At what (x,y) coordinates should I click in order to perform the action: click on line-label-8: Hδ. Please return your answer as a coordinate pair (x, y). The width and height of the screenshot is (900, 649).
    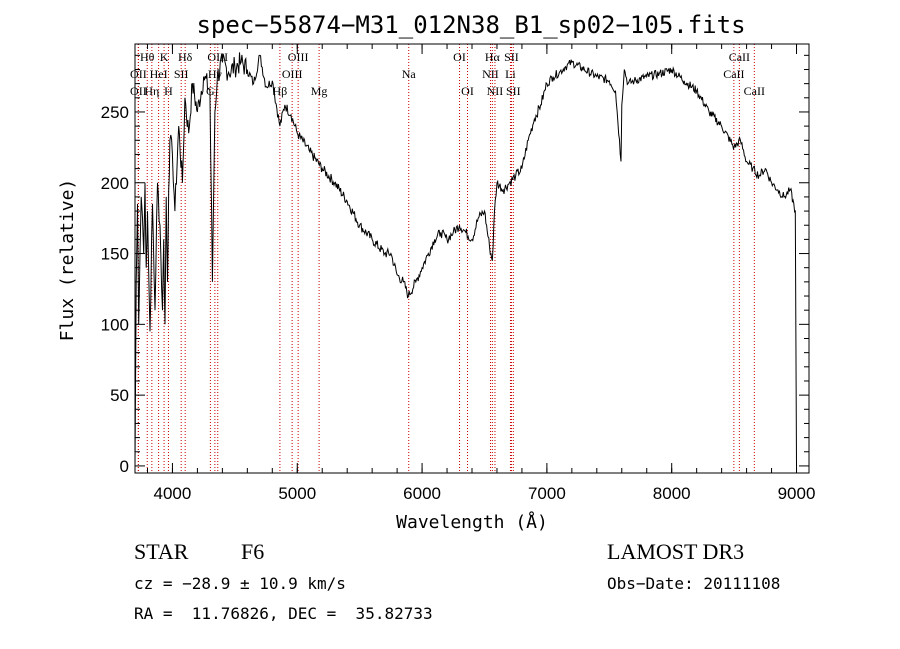
    Looking at the image, I should click on (185, 57).